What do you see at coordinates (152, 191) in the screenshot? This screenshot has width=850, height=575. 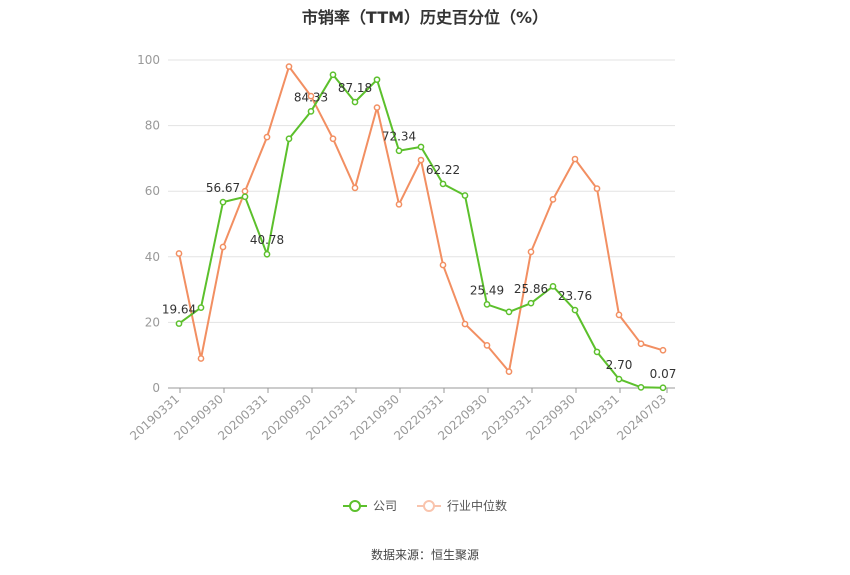 I see `y-tick-label-60: 60` at bounding box center [152, 191].